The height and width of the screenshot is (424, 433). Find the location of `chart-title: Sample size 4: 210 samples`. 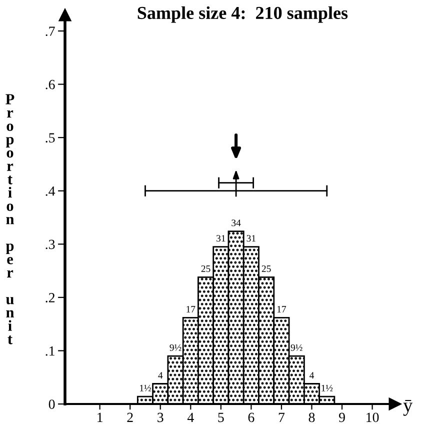

chart-title: Sample size 4: 210 samples is located at coordinates (243, 14).